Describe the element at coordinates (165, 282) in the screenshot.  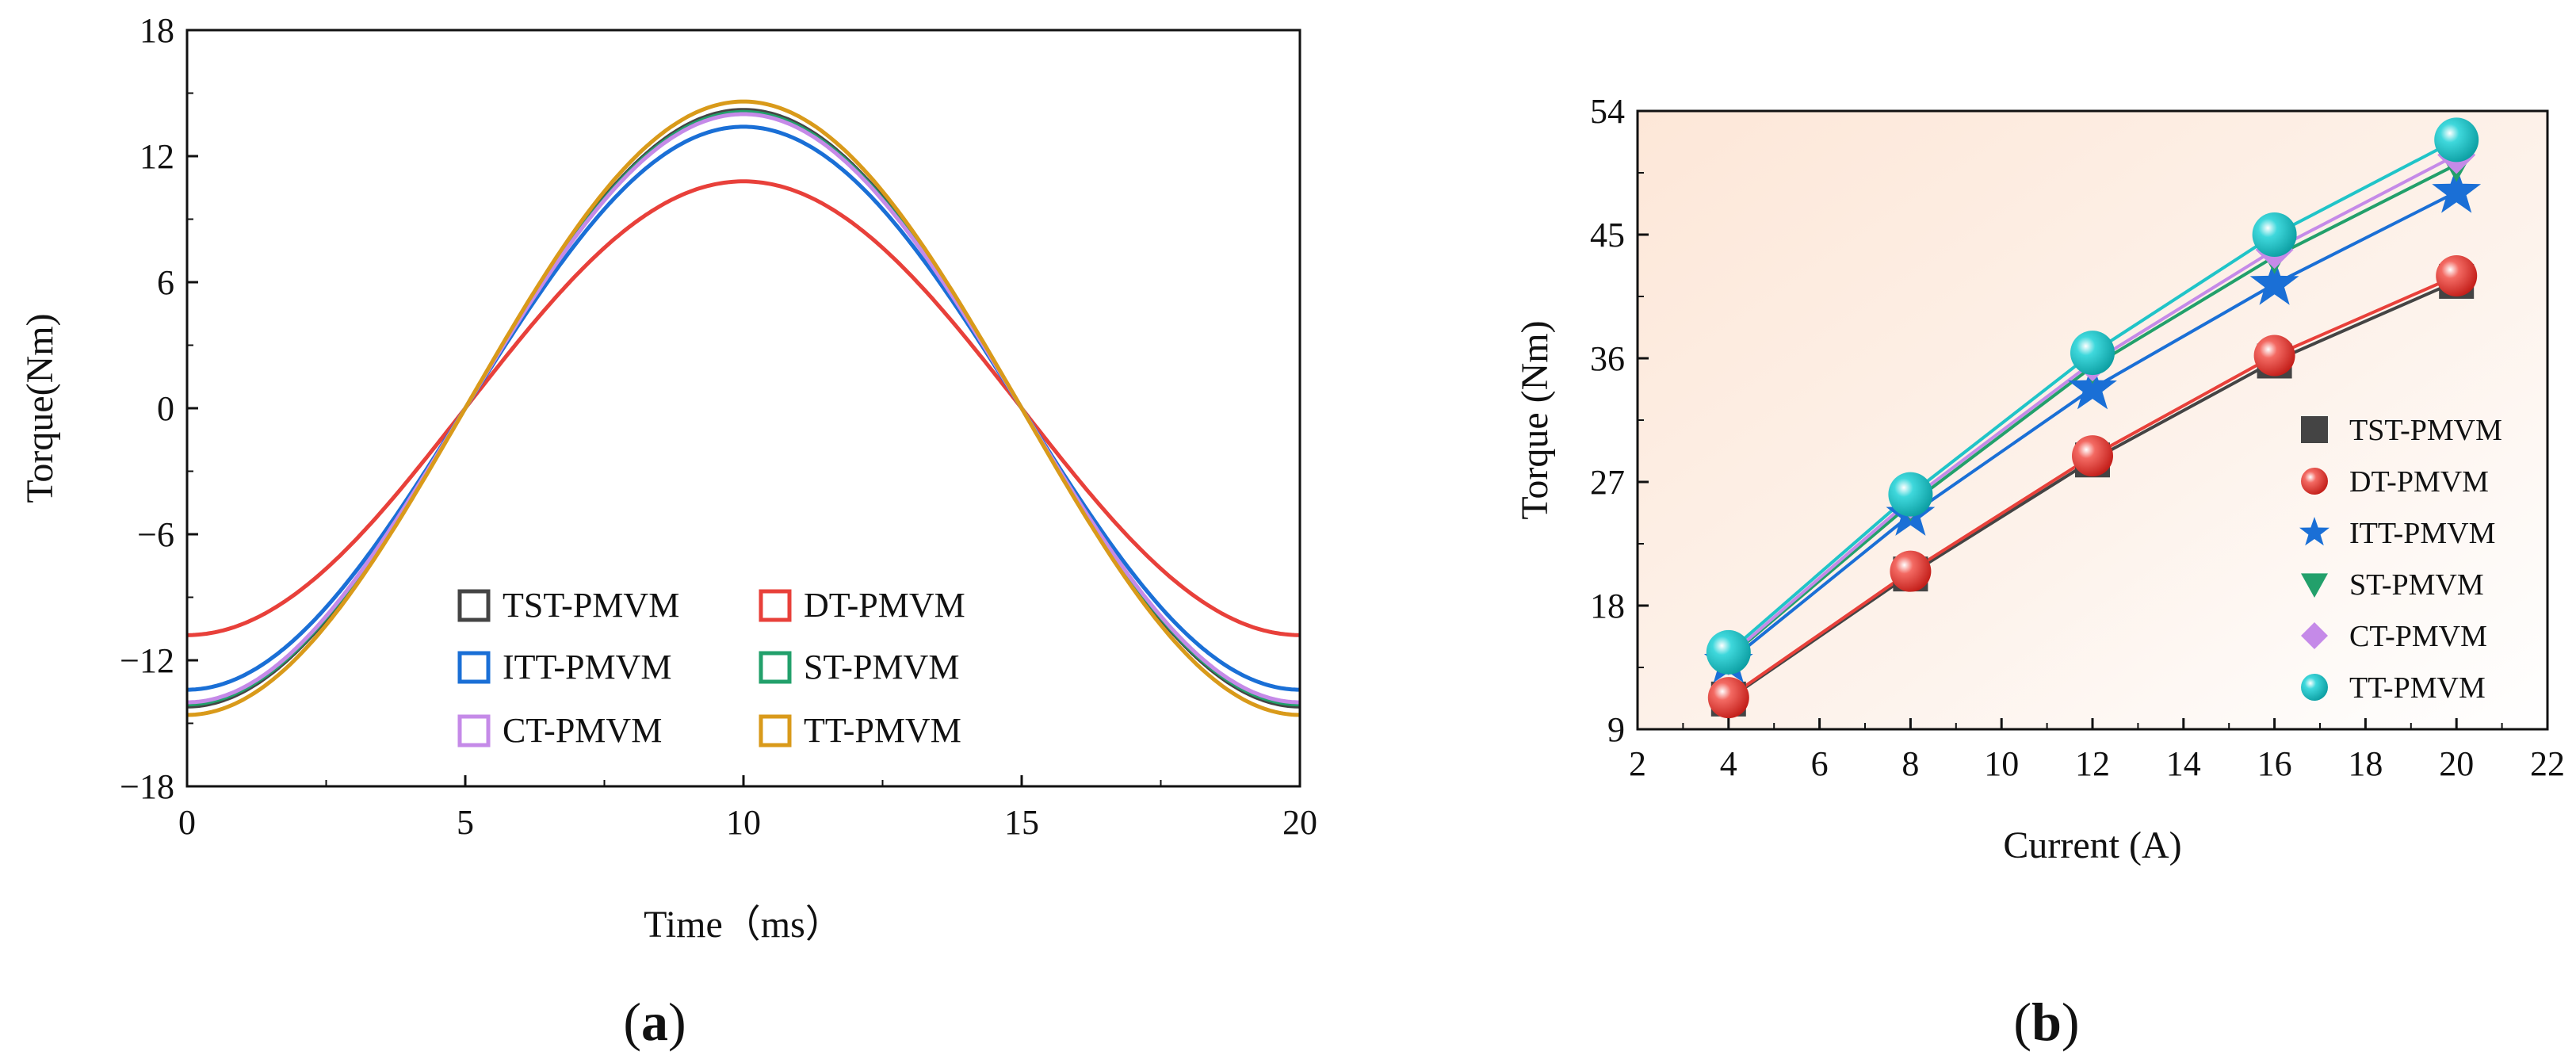
I see `y-tick-label-a: 6` at that location.